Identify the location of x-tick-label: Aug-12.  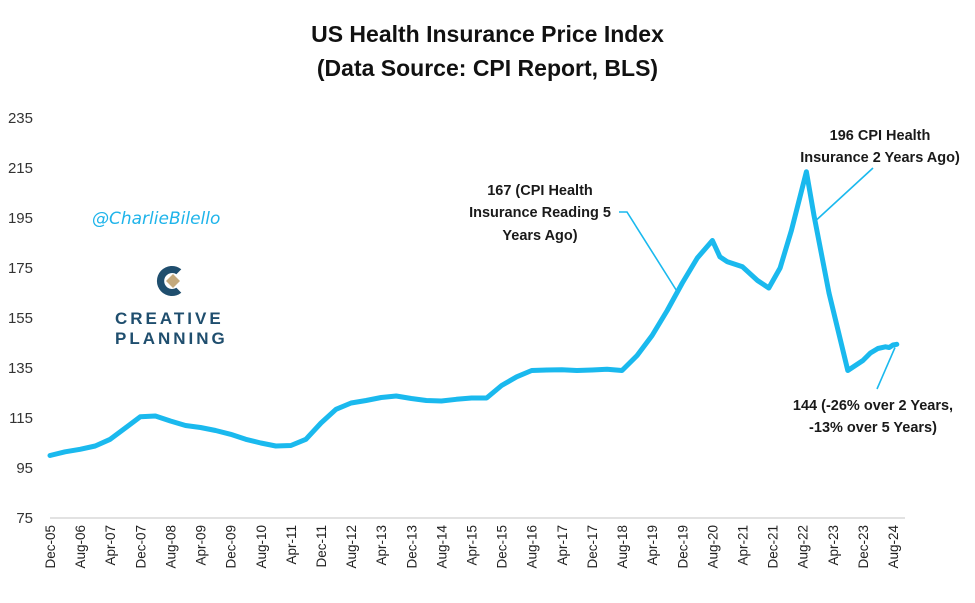
(351, 547).